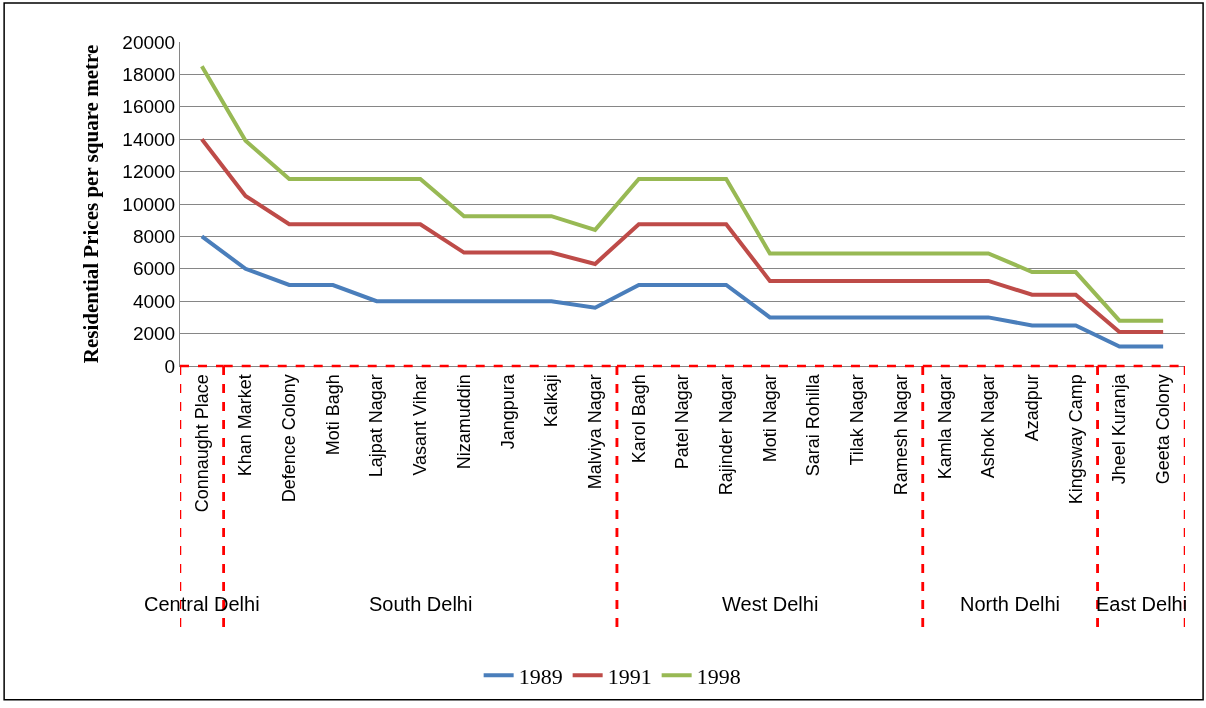 The height and width of the screenshot is (708, 1206). I want to click on y-tick-label: 12000, so click(149, 172).